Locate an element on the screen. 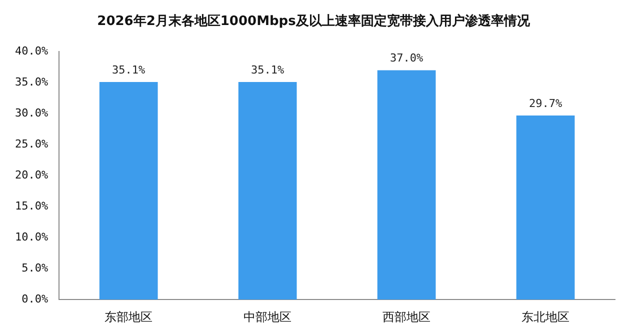 The width and height of the screenshot is (633, 336). y-tick-label: 20.0% is located at coordinates (31, 175).